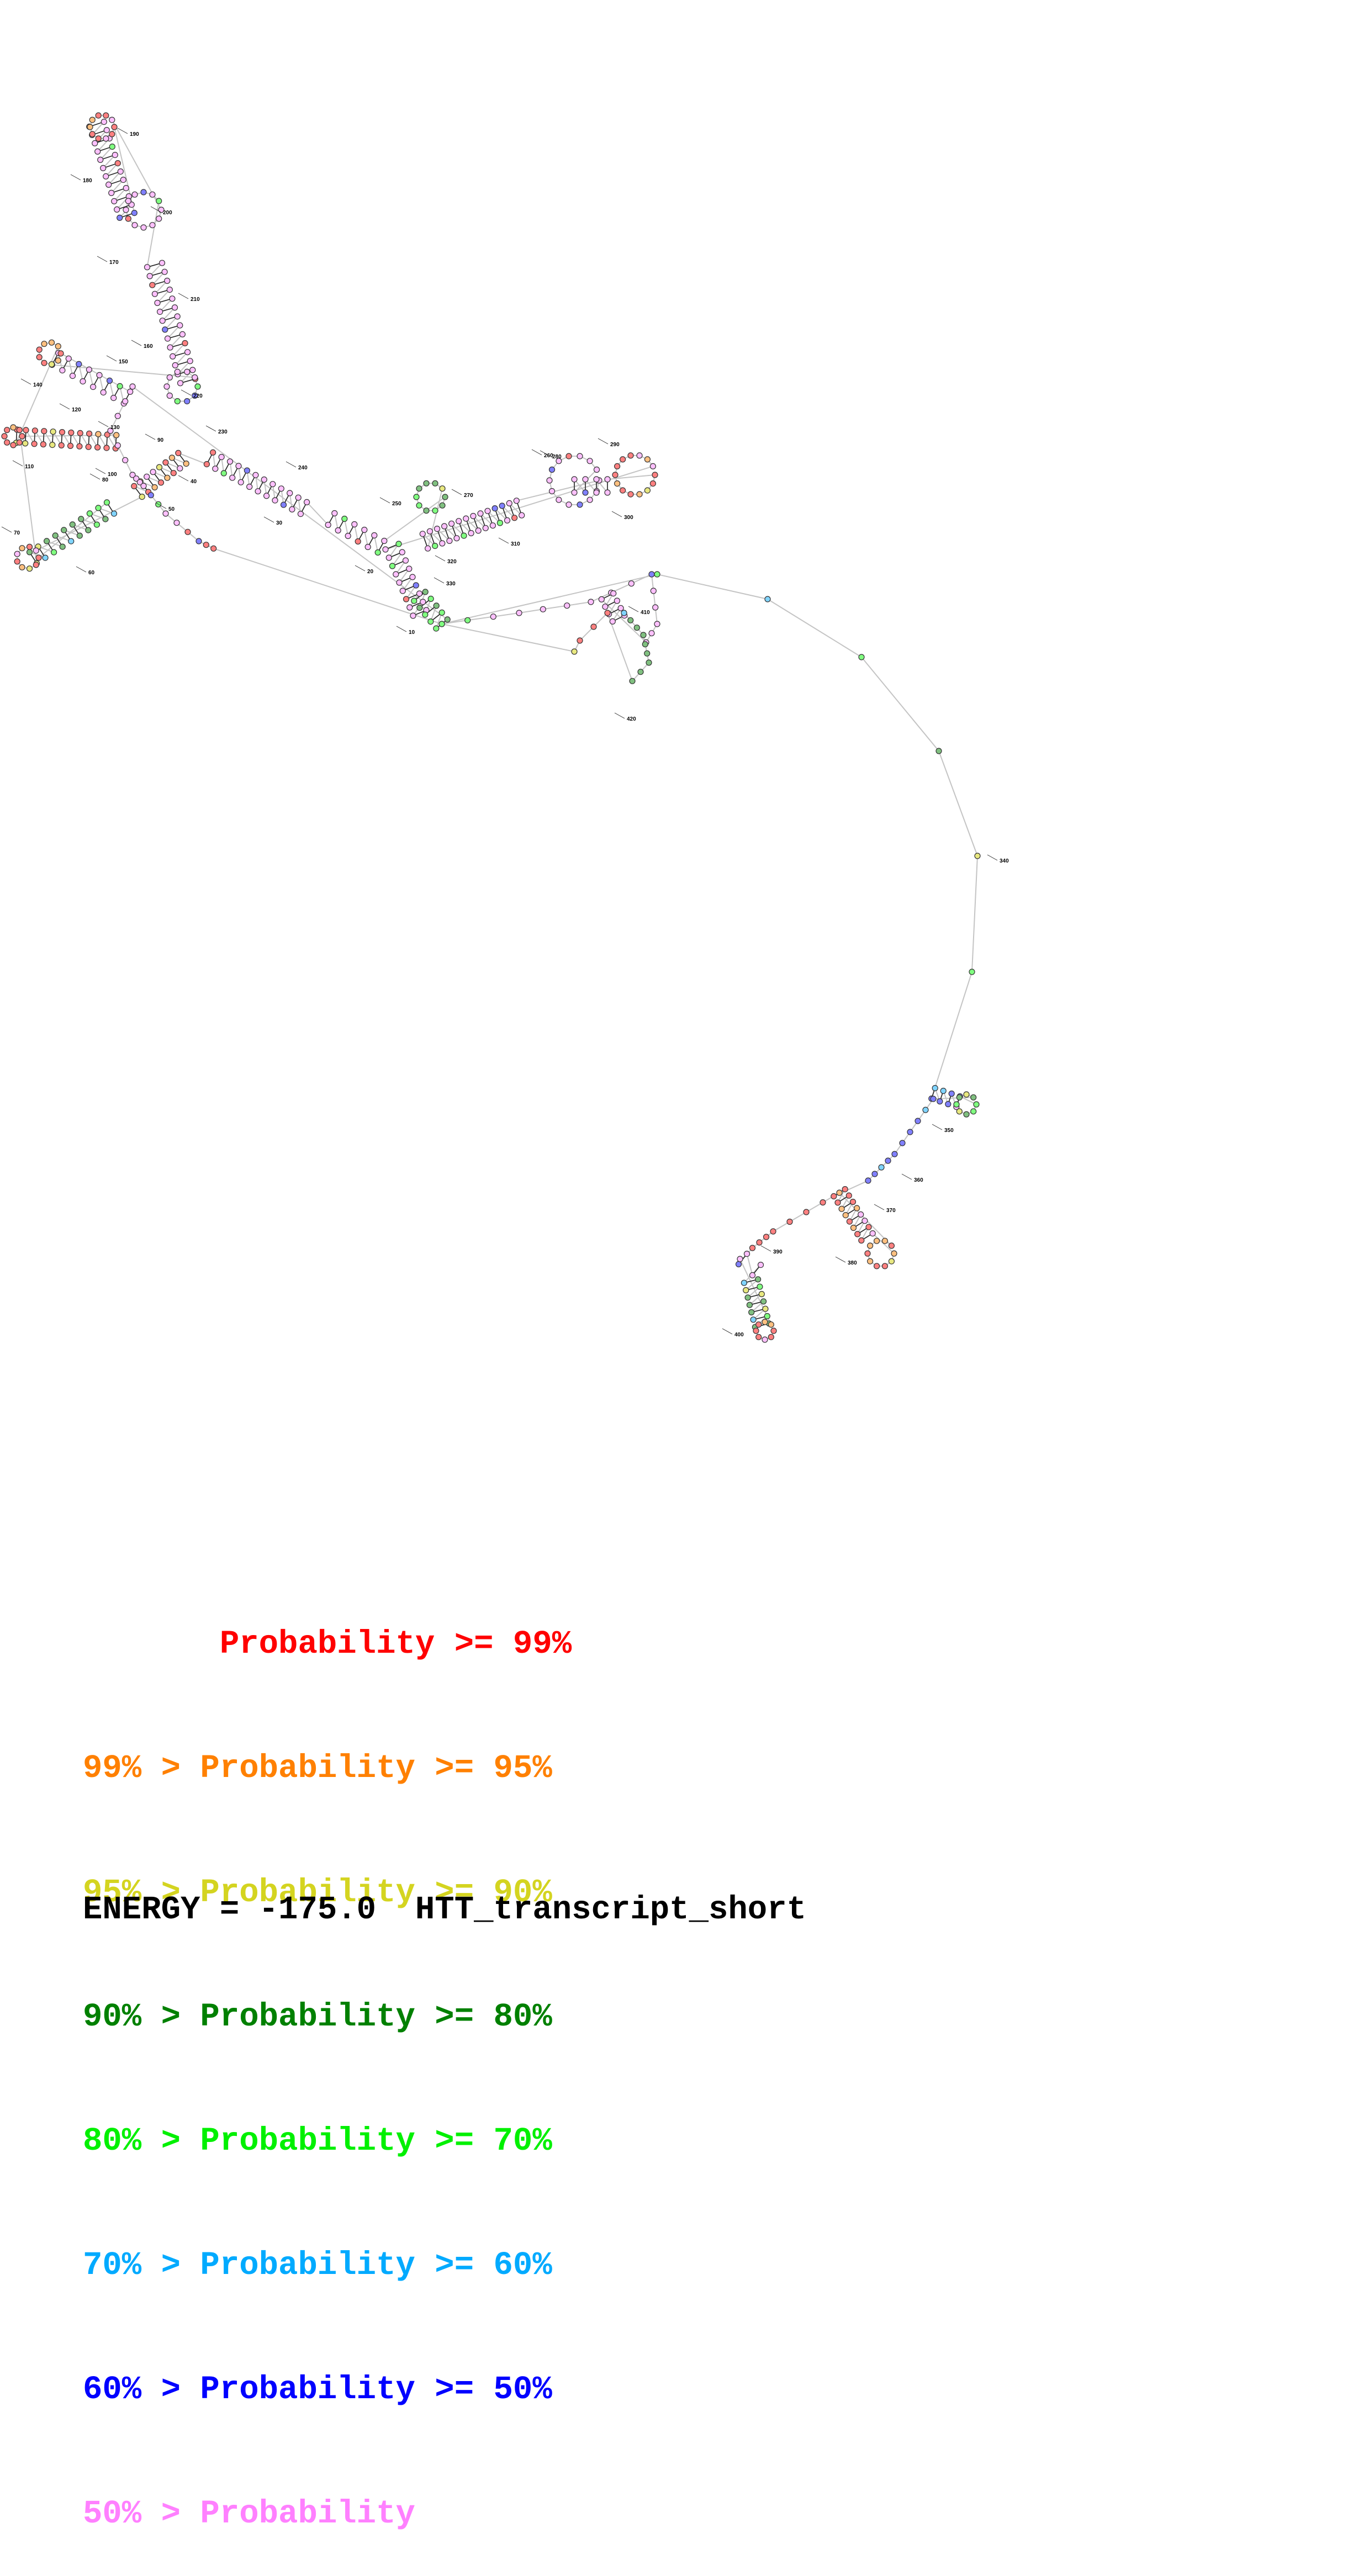  I want to click on index-label-350: 350, so click(949, 1131).